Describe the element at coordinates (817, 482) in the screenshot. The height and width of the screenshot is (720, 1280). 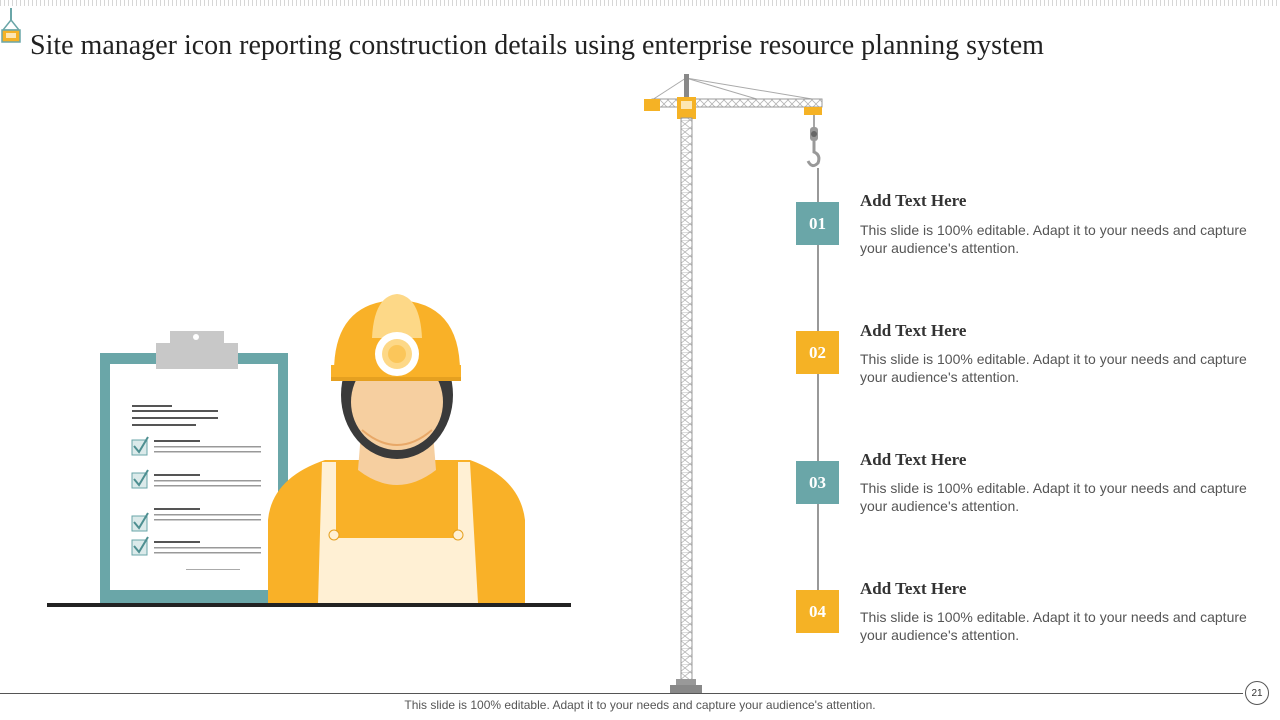
I see `step-3-number-badge: 03` at that location.